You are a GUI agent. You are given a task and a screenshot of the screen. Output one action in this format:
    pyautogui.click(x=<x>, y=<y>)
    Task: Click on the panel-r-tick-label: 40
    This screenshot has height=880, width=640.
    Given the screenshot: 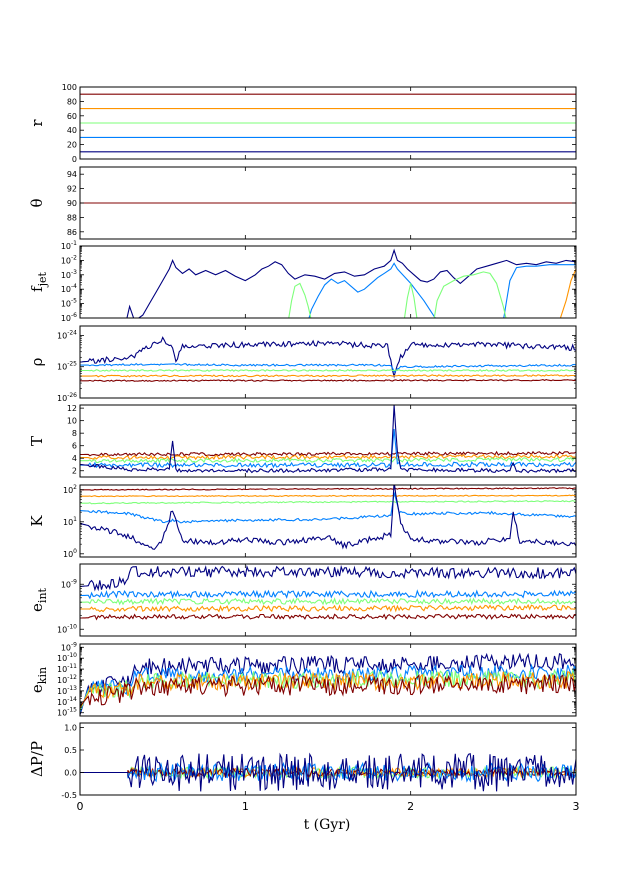 What is the action you would take?
    pyautogui.click(x=72, y=130)
    